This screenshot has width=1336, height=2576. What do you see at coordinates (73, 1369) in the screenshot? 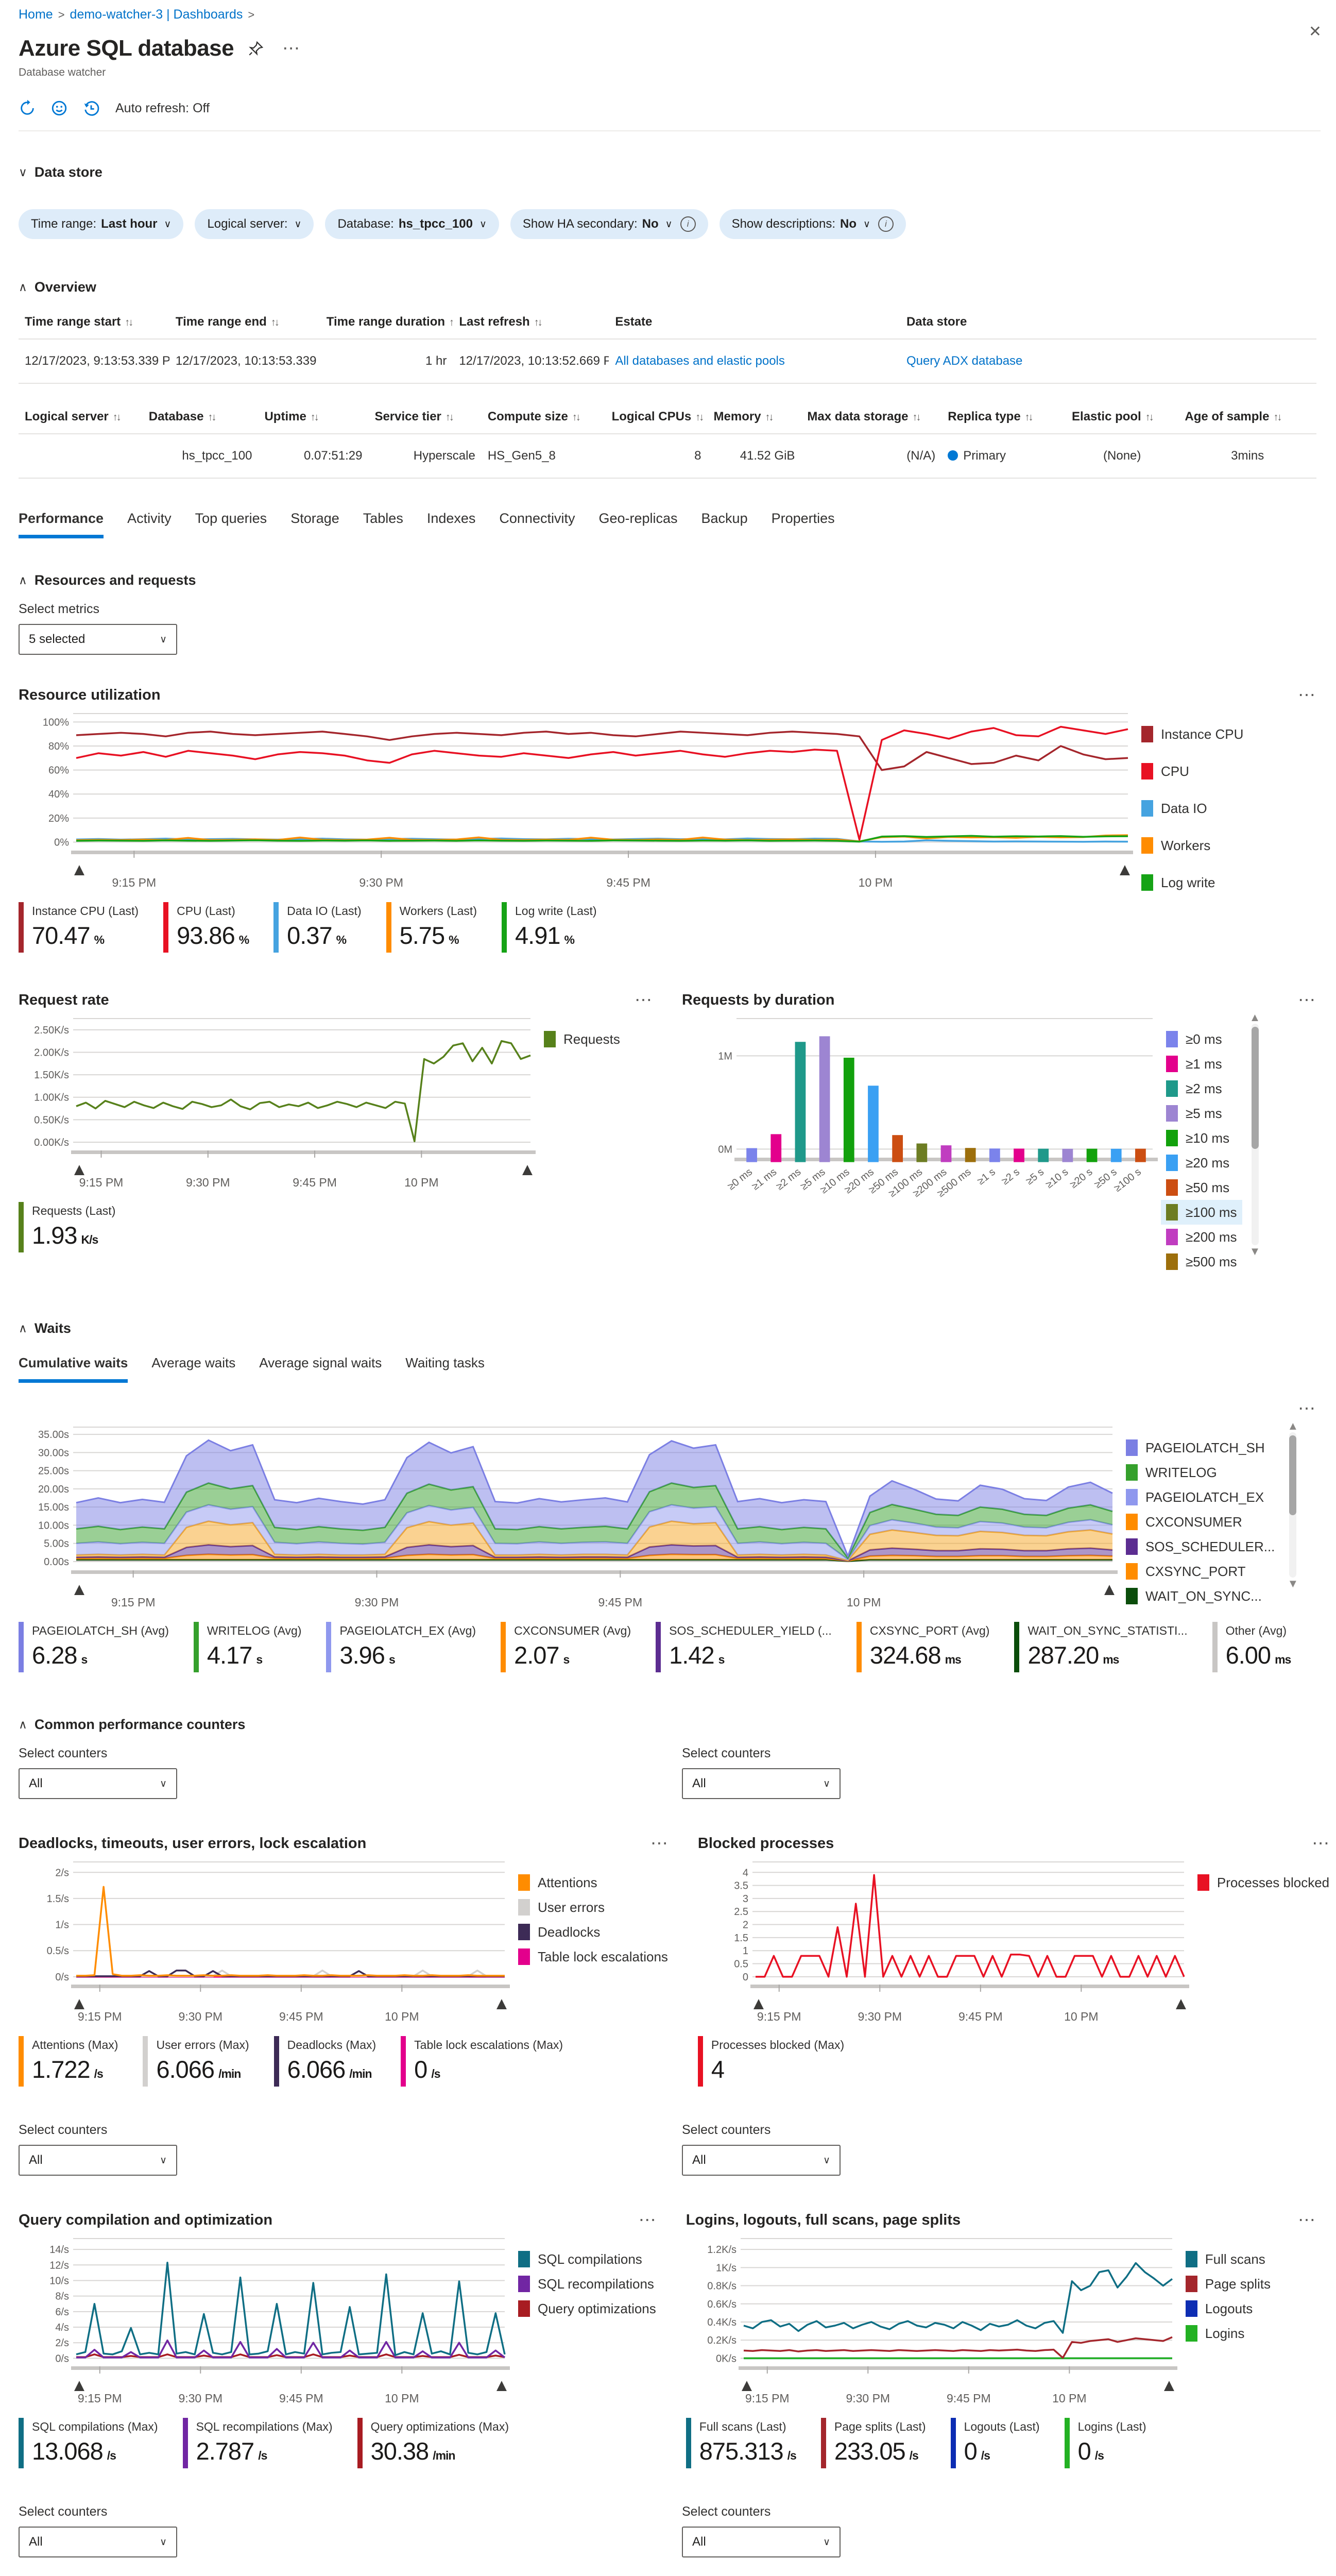
I see `waits-tab-cumulative-waits: Cumulative waits` at bounding box center [73, 1369].